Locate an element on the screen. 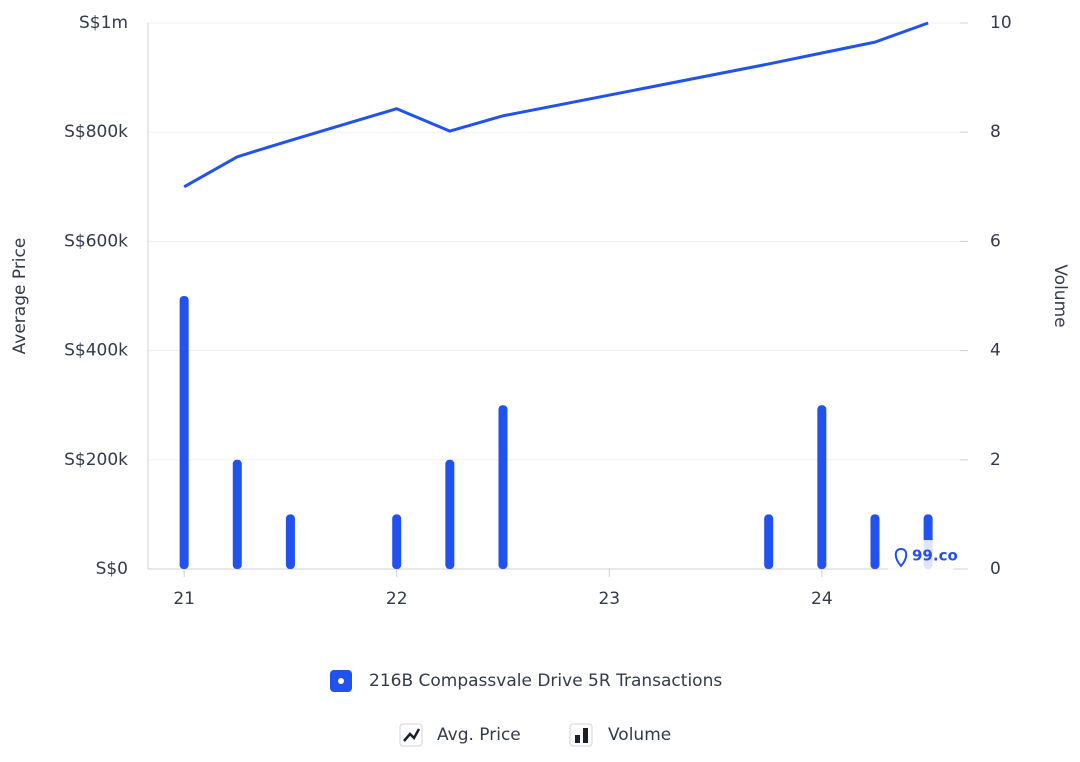  y-tick-label: S$400k is located at coordinates (96, 351).